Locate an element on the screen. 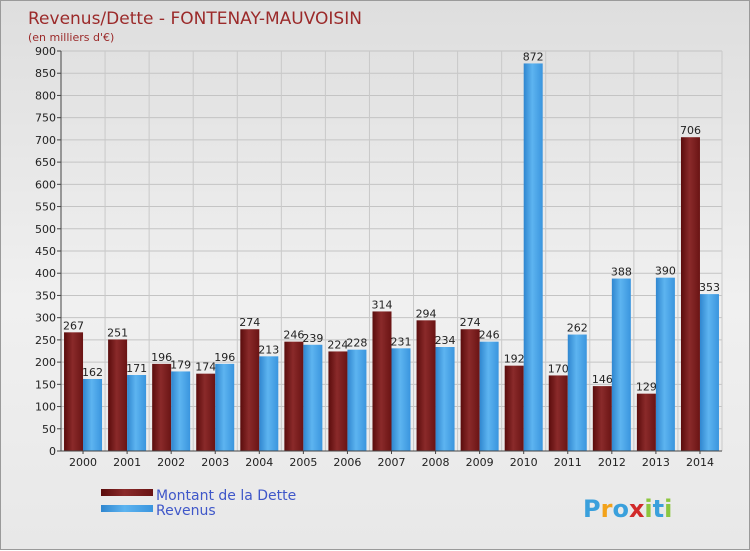  logo-letter: x is located at coordinates (637, 509).